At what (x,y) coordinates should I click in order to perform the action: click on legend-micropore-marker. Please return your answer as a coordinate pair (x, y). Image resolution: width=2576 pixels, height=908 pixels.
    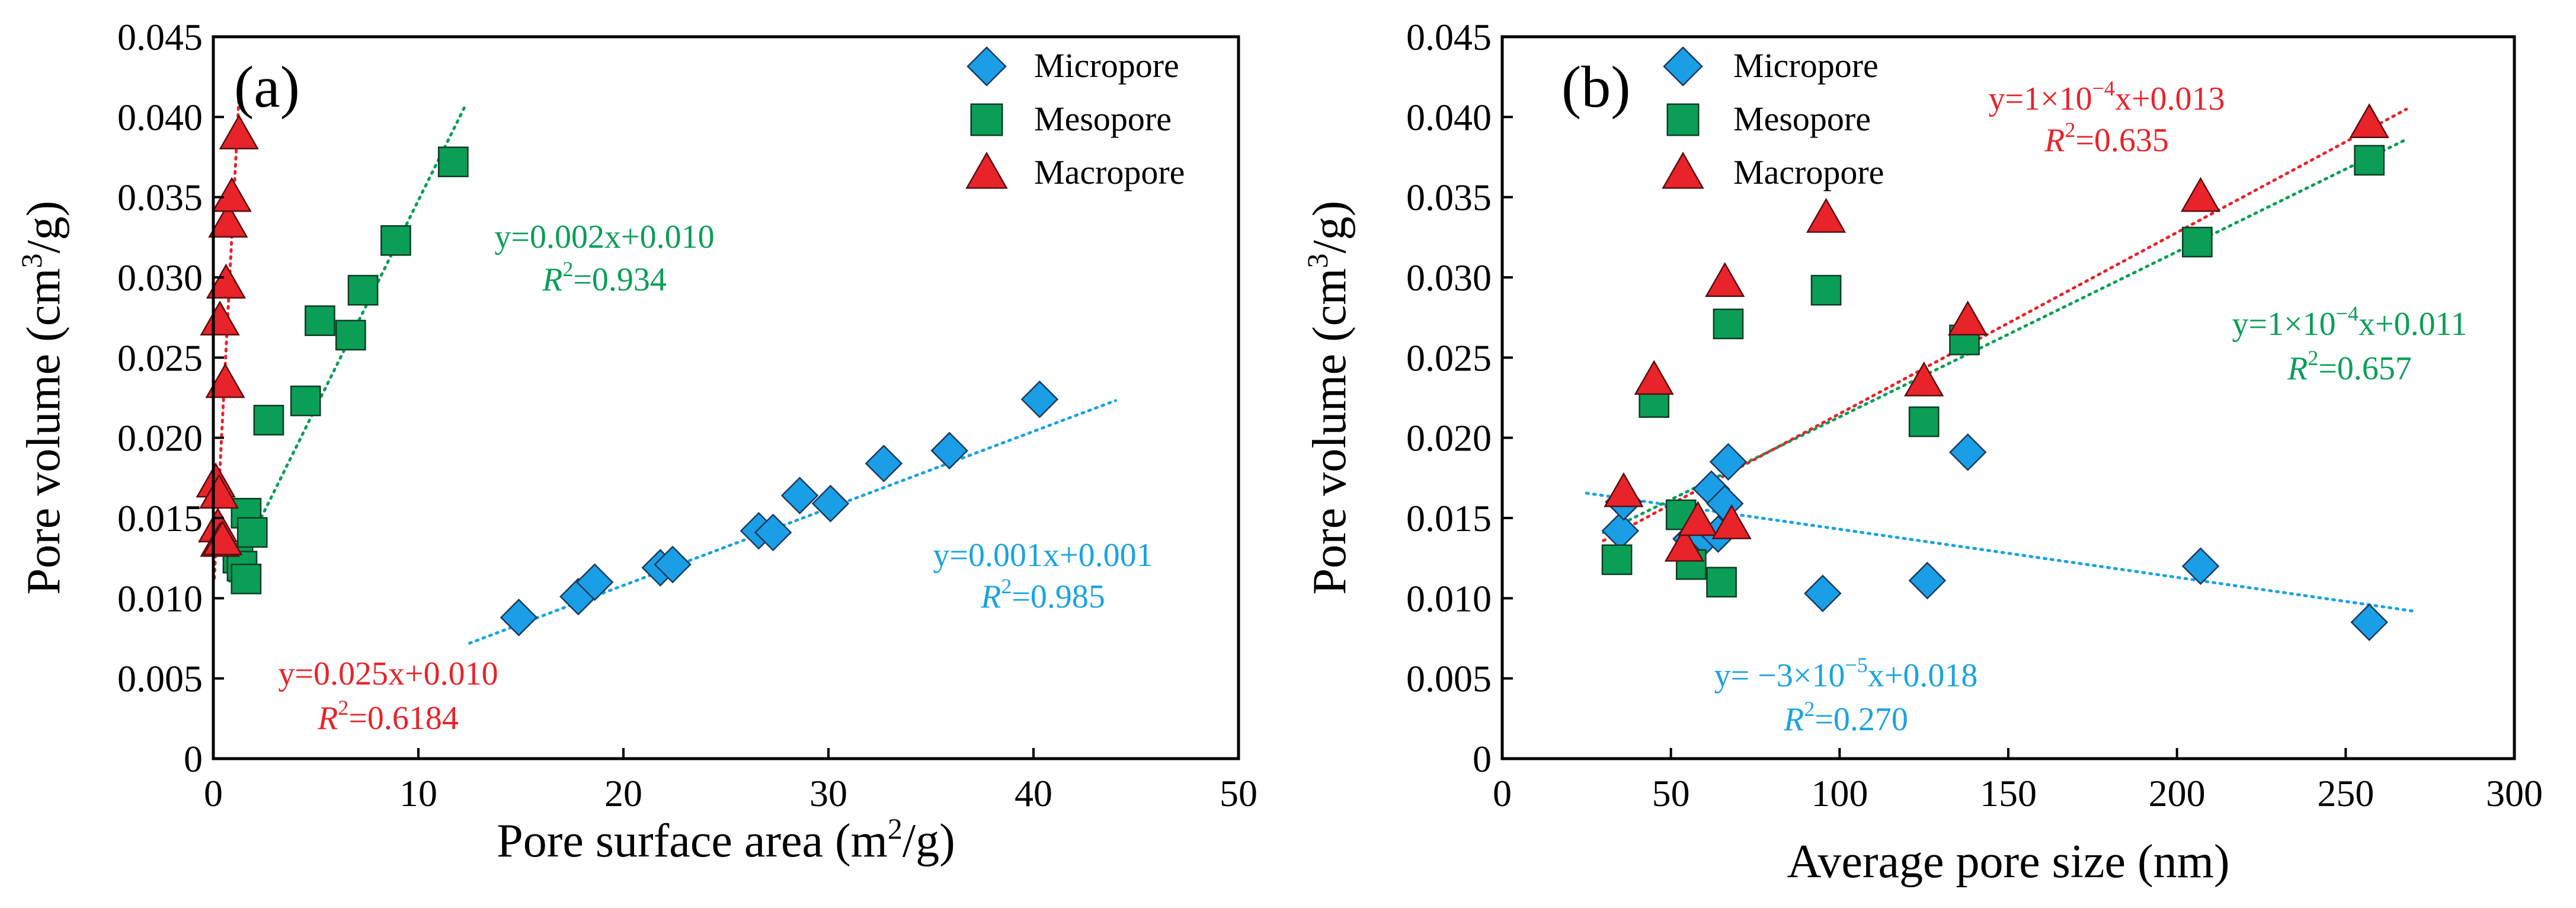
    Looking at the image, I should click on (1683, 66).